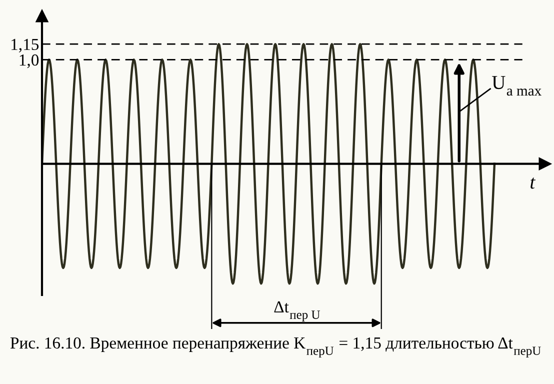 The height and width of the screenshot is (384, 554). Describe the element at coordinates (297, 311) in the screenshot. I see `text: Δtпер U` at that location.